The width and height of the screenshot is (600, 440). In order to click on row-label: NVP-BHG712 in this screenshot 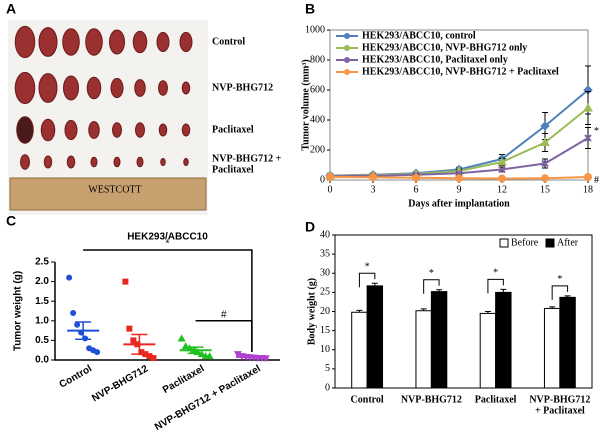, I will do `click(242, 87)`.